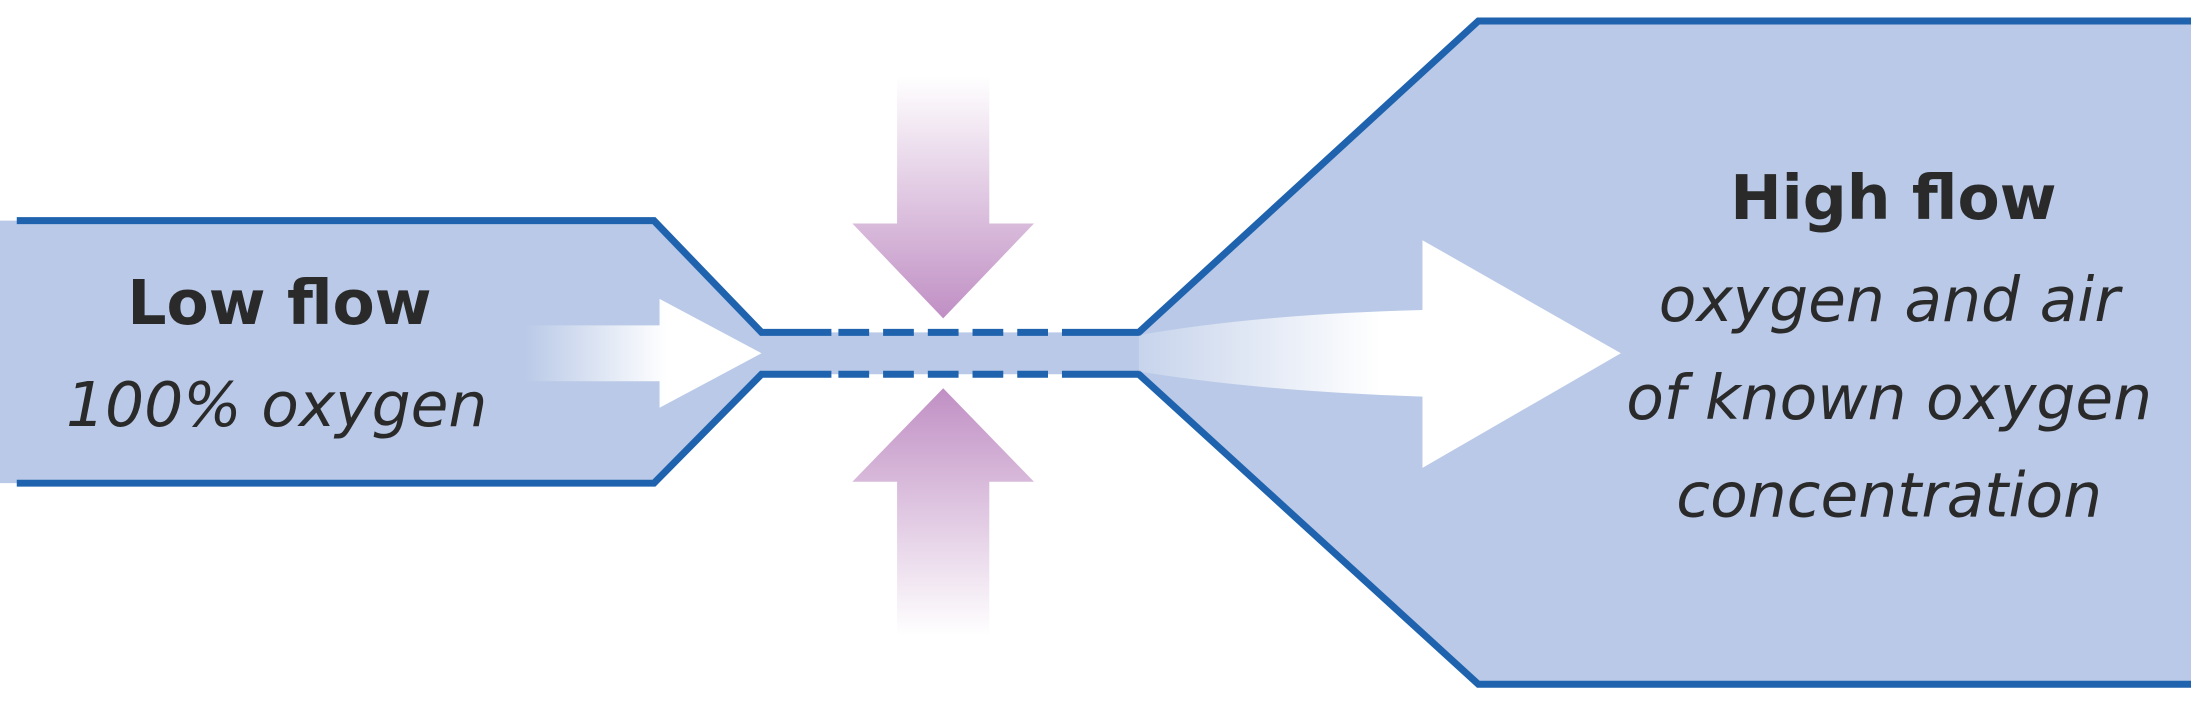  What do you see at coordinates (943, 197) in the screenshot?
I see `air-arrow-top` at bounding box center [943, 197].